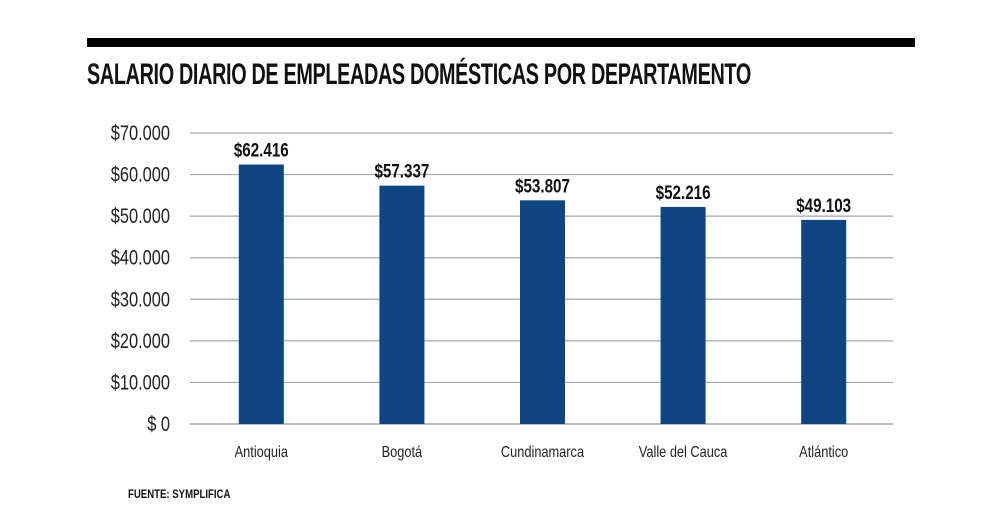 The width and height of the screenshot is (1000, 530). What do you see at coordinates (140, 340) in the screenshot?
I see `y-tick-label: $20.000` at bounding box center [140, 340].